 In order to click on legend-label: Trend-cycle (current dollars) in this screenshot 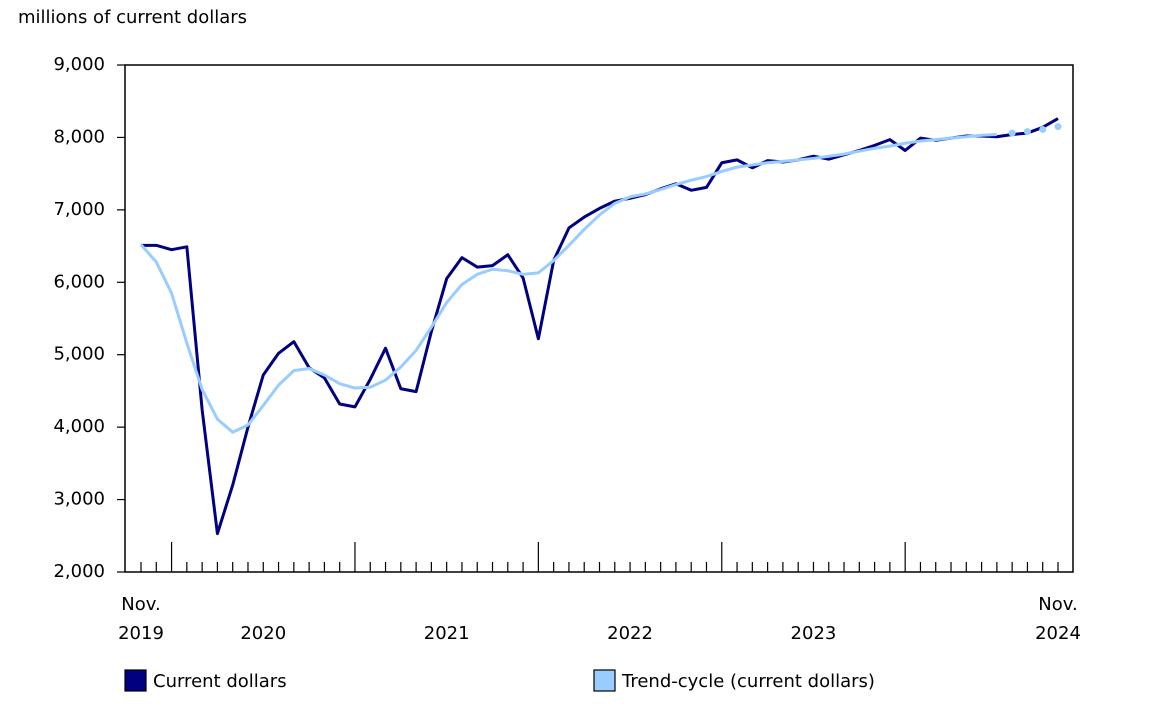, I will do `click(748, 681)`.